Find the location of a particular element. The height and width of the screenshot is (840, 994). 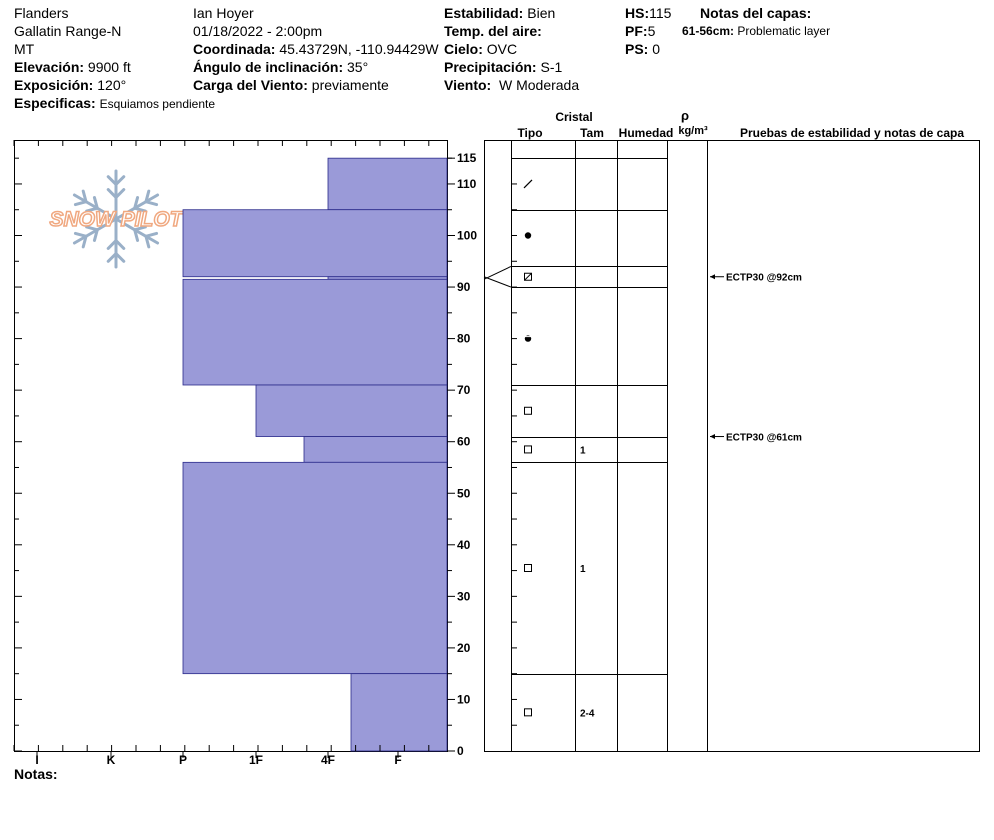

hardness-label: 4F is located at coordinates (328, 760).